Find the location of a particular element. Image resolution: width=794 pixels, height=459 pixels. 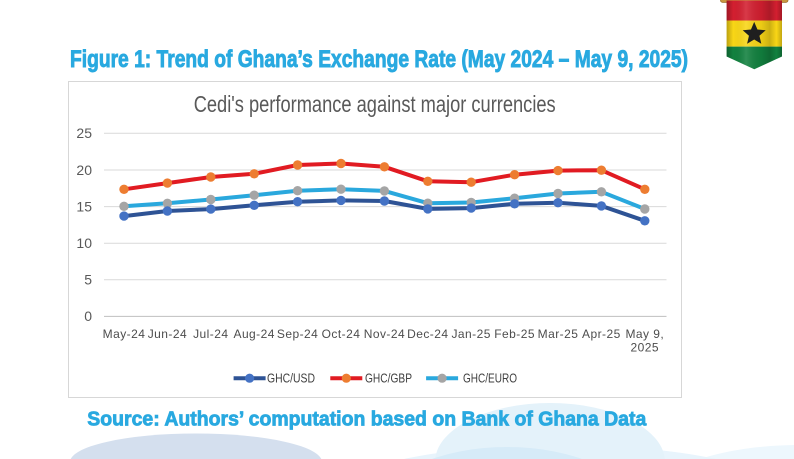

svg-text: Jul-24 is located at coordinates (210, 334).